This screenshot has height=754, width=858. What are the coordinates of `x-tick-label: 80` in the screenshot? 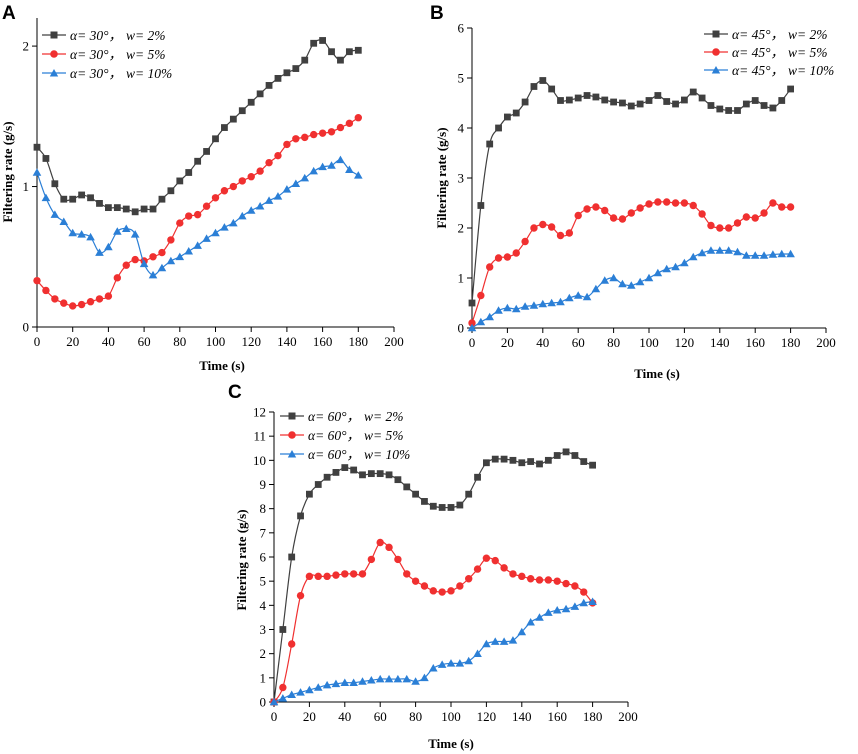 It's located at (415, 716).